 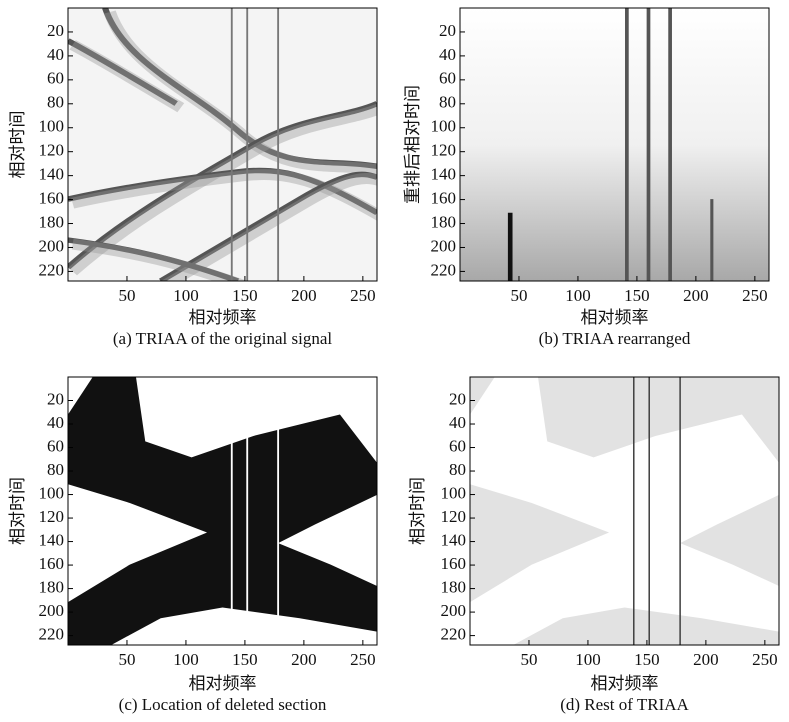 What do you see at coordinates (223, 338) in the screenshot?
I see `caption: (a) TRIAA of the original signal` at bounding box center [223, 338].